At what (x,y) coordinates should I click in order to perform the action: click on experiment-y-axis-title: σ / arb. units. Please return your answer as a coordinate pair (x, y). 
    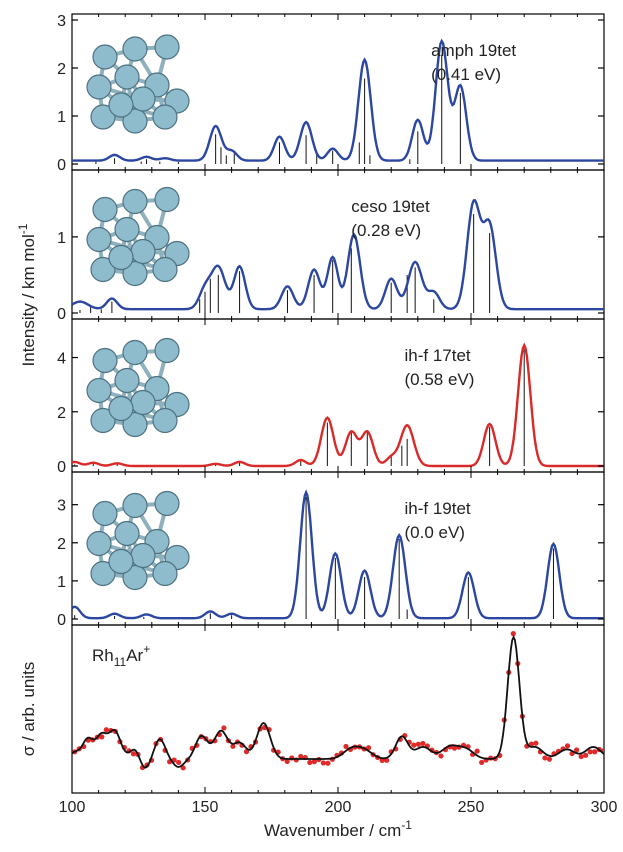
    Looking at the image, I should click on (28, 709).